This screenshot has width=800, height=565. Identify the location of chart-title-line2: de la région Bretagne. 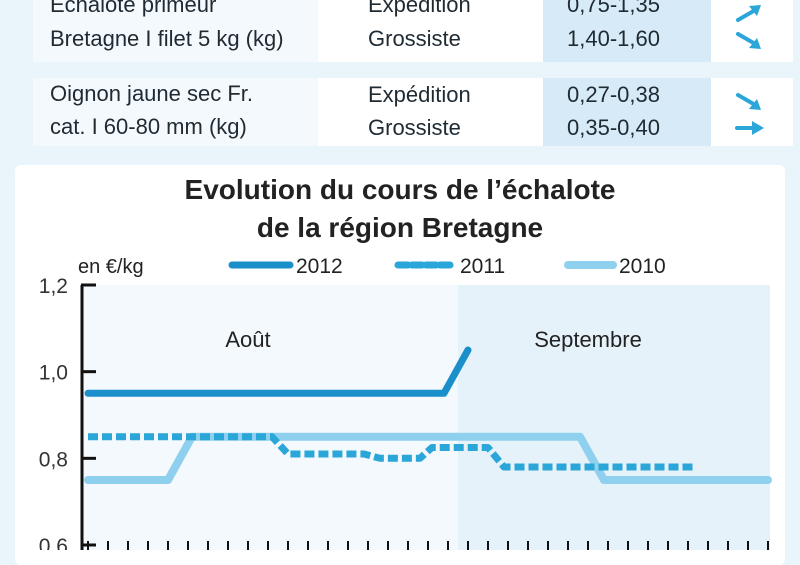
(400, 227).